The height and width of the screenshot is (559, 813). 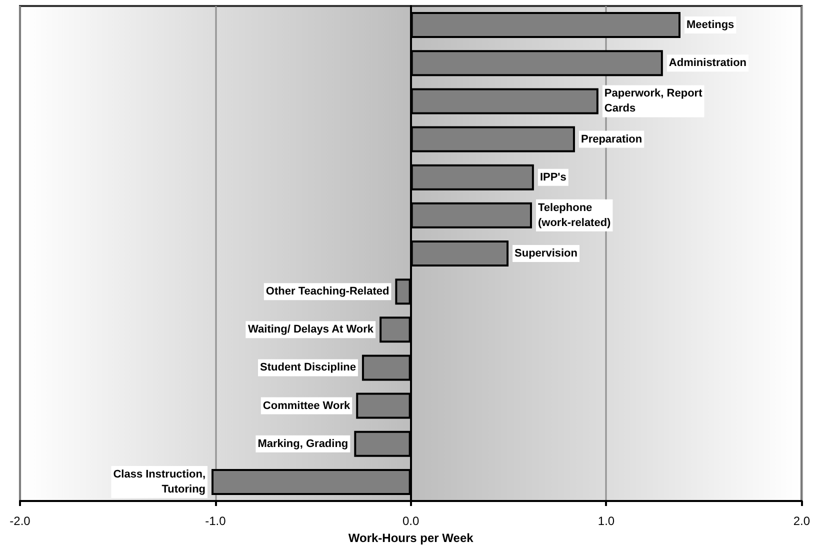 What do you see at coordinates (159, 482) in the screenshot?
I see `y-tick-label: Class Instruction, Tutoring` at bounding box center [159, 482].